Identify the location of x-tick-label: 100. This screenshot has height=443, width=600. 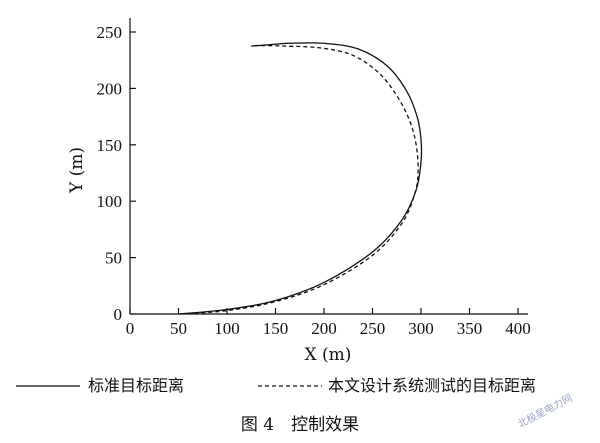
(227, 328).